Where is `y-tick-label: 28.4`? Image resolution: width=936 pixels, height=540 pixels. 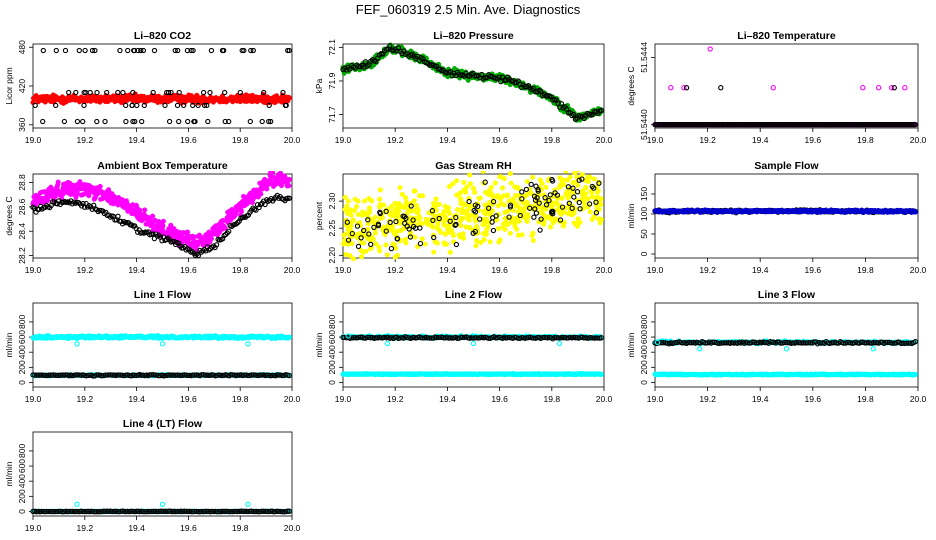 y-tick-label: 28.4 is located at coordinates (22, 231).